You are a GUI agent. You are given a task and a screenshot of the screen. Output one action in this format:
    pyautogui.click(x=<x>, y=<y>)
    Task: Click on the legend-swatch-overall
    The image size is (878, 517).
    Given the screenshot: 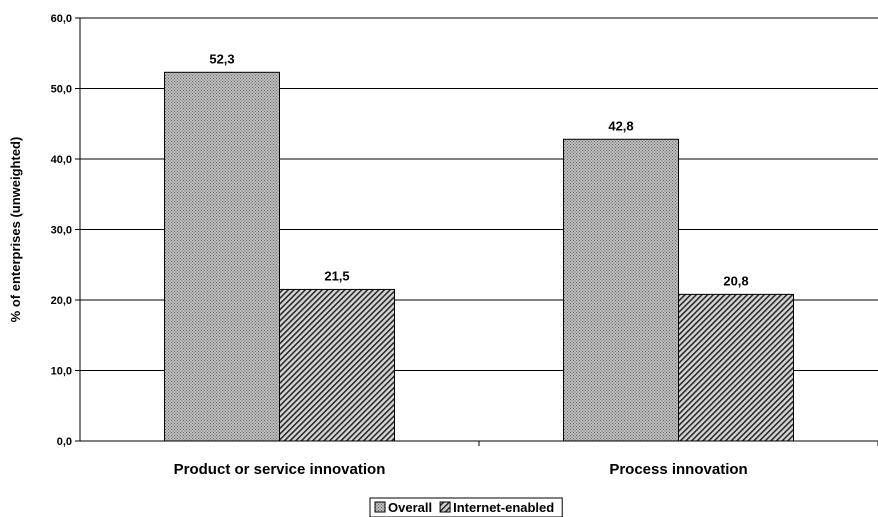 What is the action you would take?
    pyautogui.click(x=380, y=507)
    